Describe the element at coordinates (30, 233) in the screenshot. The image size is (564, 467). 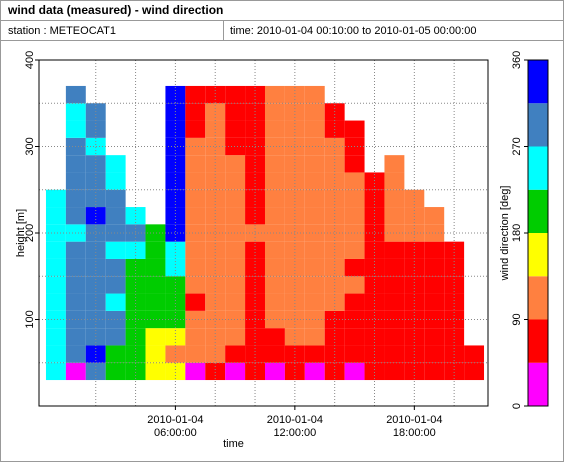
I see `y-tick-label: 200` at that location.